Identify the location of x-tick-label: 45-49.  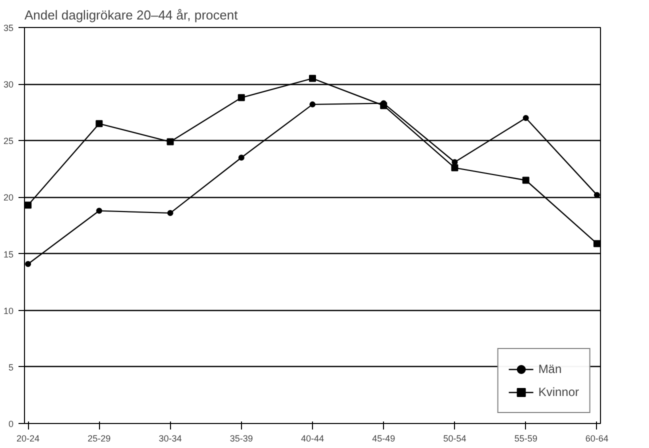
(384, 439).